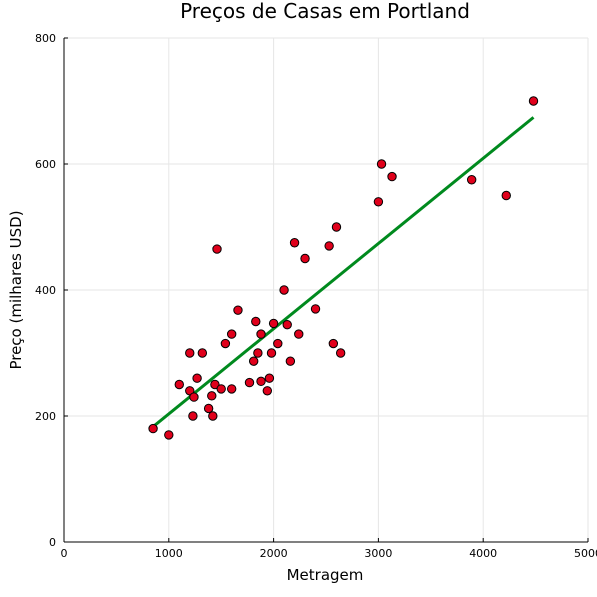  Describe the element at coordinates (64, 553) in the screenshot. I see `x-tick-label: 0` at that location.